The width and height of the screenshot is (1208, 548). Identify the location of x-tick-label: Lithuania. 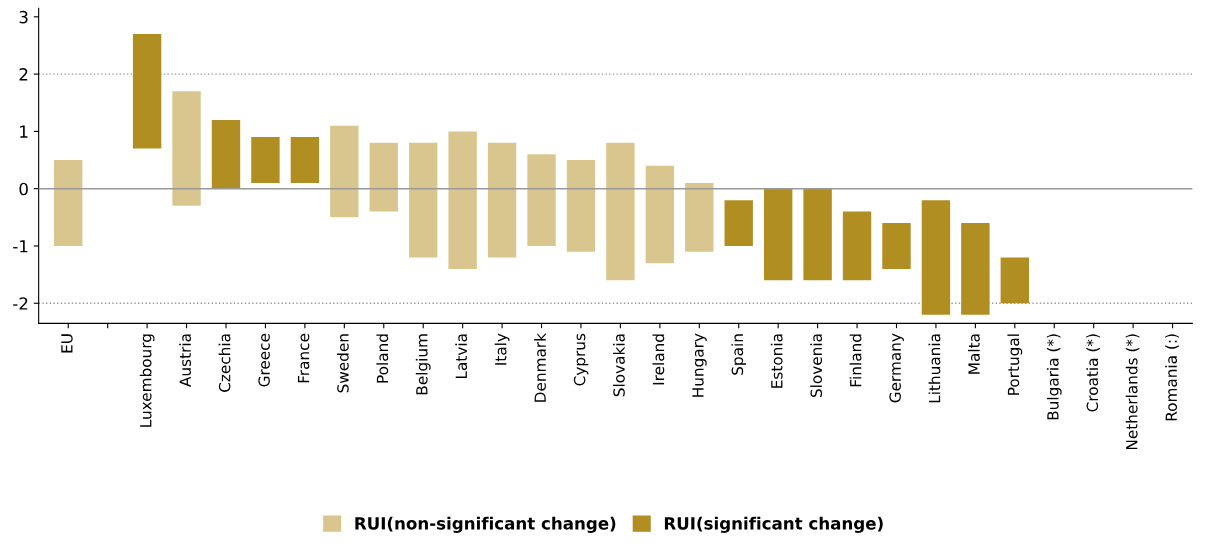
(934, 368).